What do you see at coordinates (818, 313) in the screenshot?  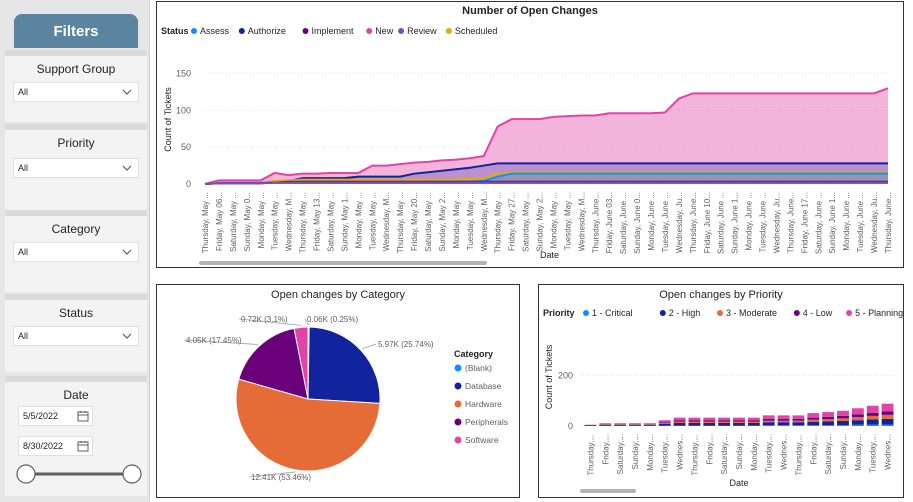 I see `legend-item: 4 - Low` at bounding box center [818, 313].